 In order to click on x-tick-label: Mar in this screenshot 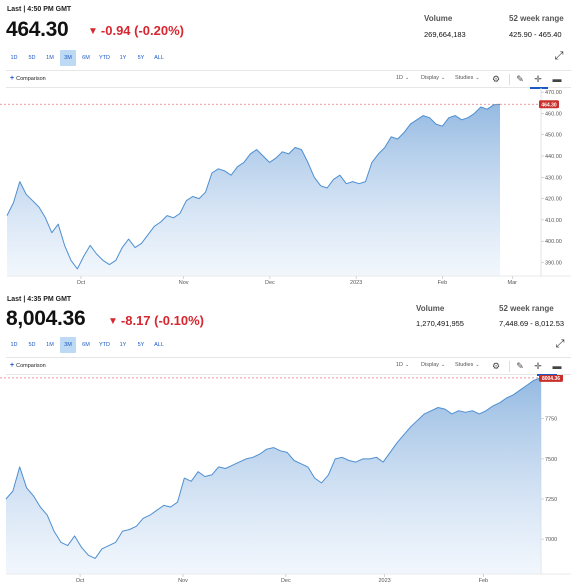, I will do `click(513, 283)`.